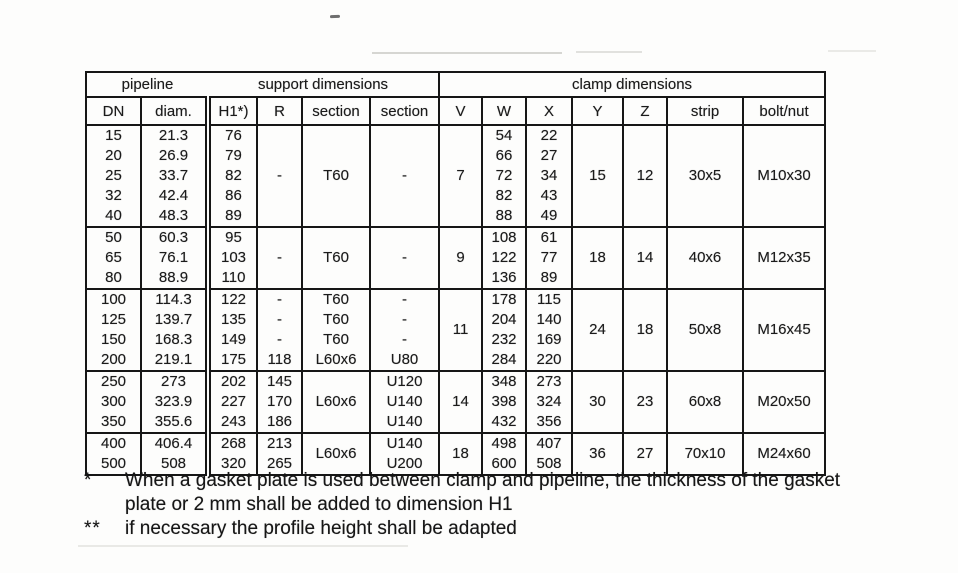 This screenshot has height=573, width=958. I want to click on cell-section1: L60x6, so click(335, 453).